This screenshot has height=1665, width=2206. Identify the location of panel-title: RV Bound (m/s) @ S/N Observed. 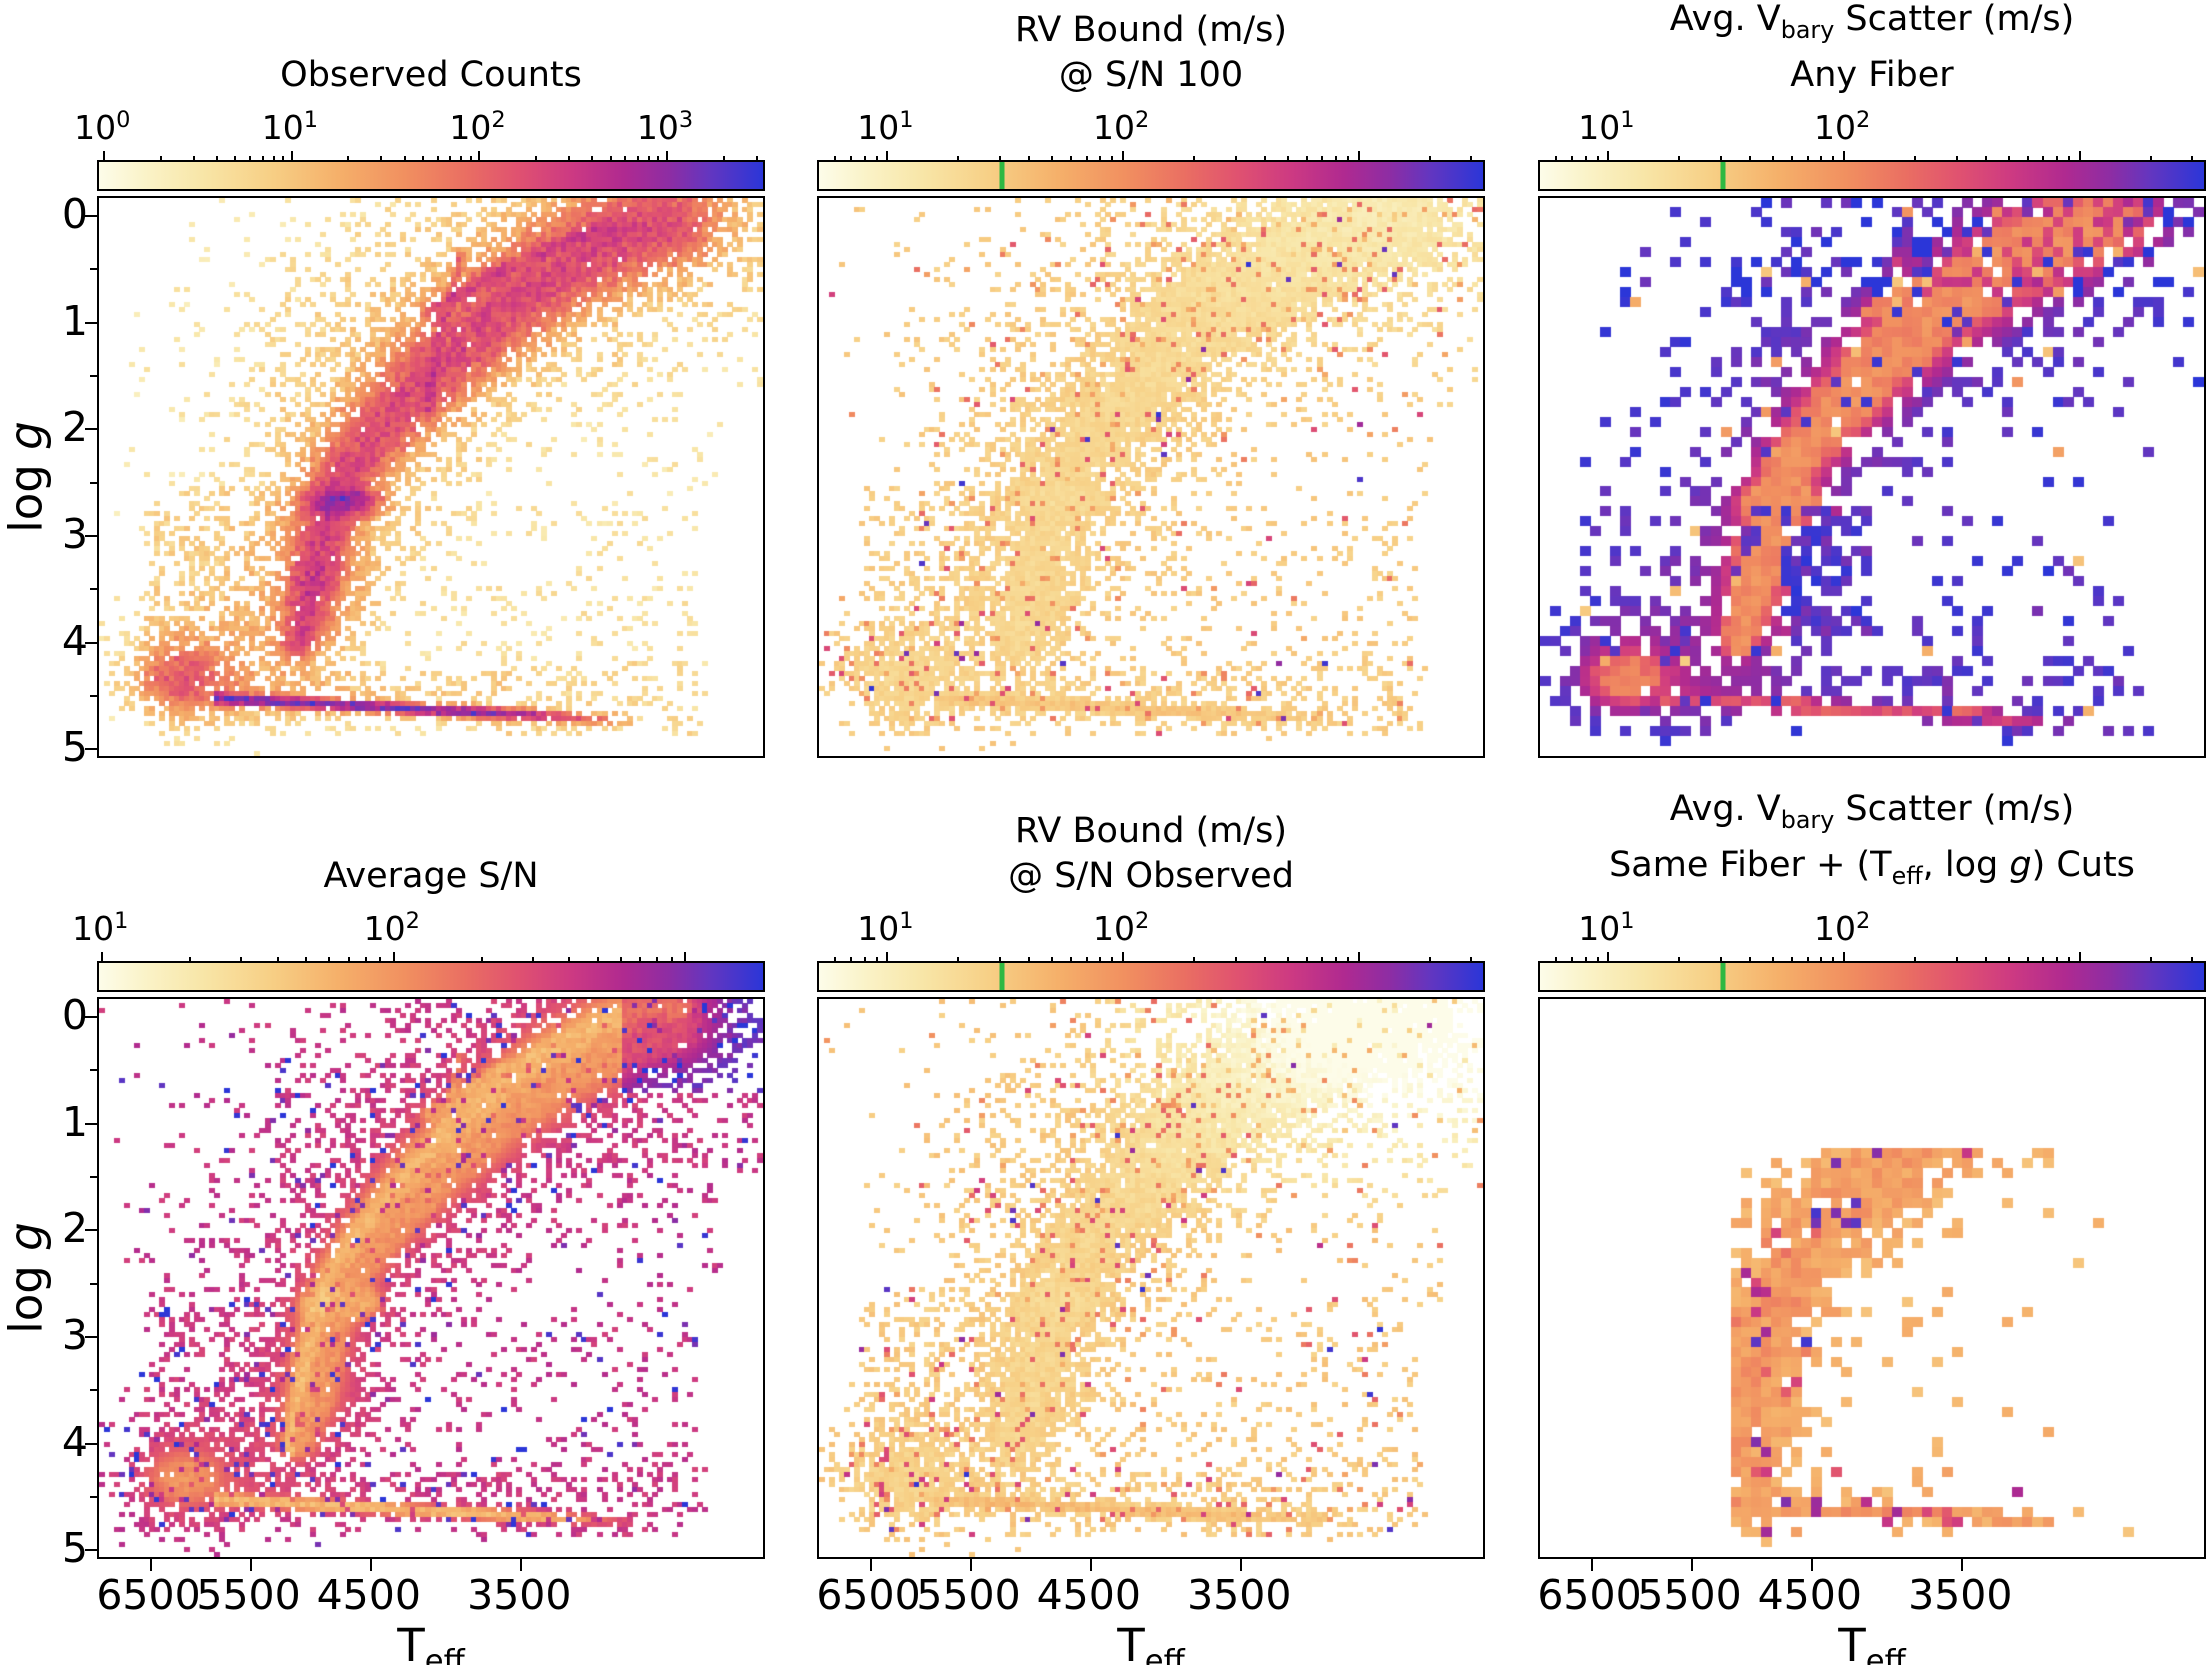
(1151, 853).